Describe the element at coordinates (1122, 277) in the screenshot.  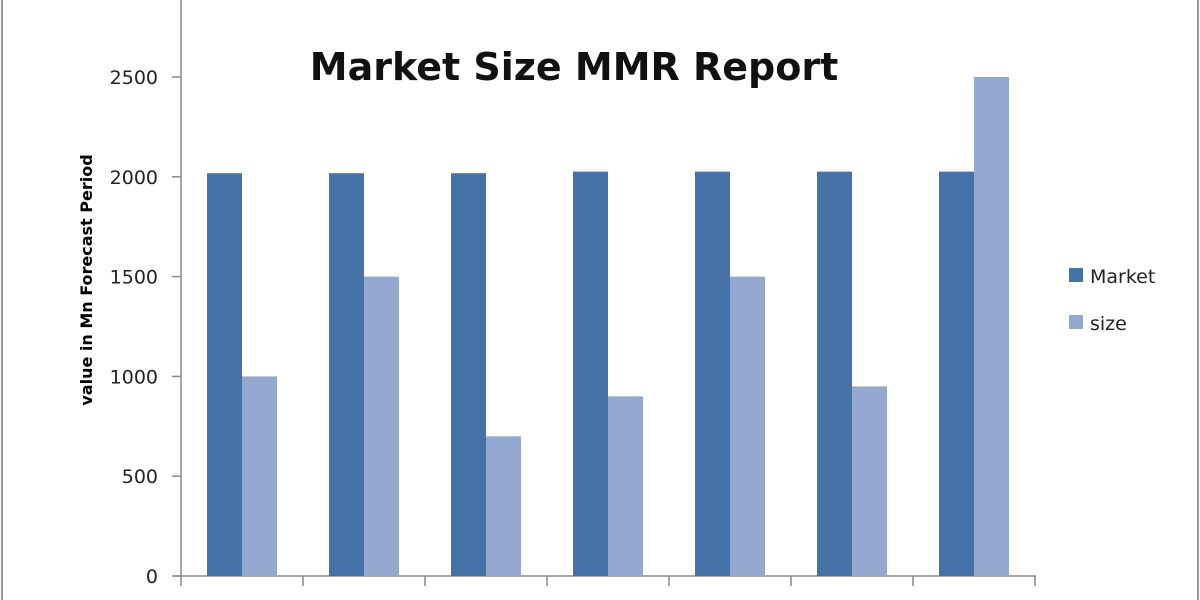
I see `legend-label-market: Market` at that location.